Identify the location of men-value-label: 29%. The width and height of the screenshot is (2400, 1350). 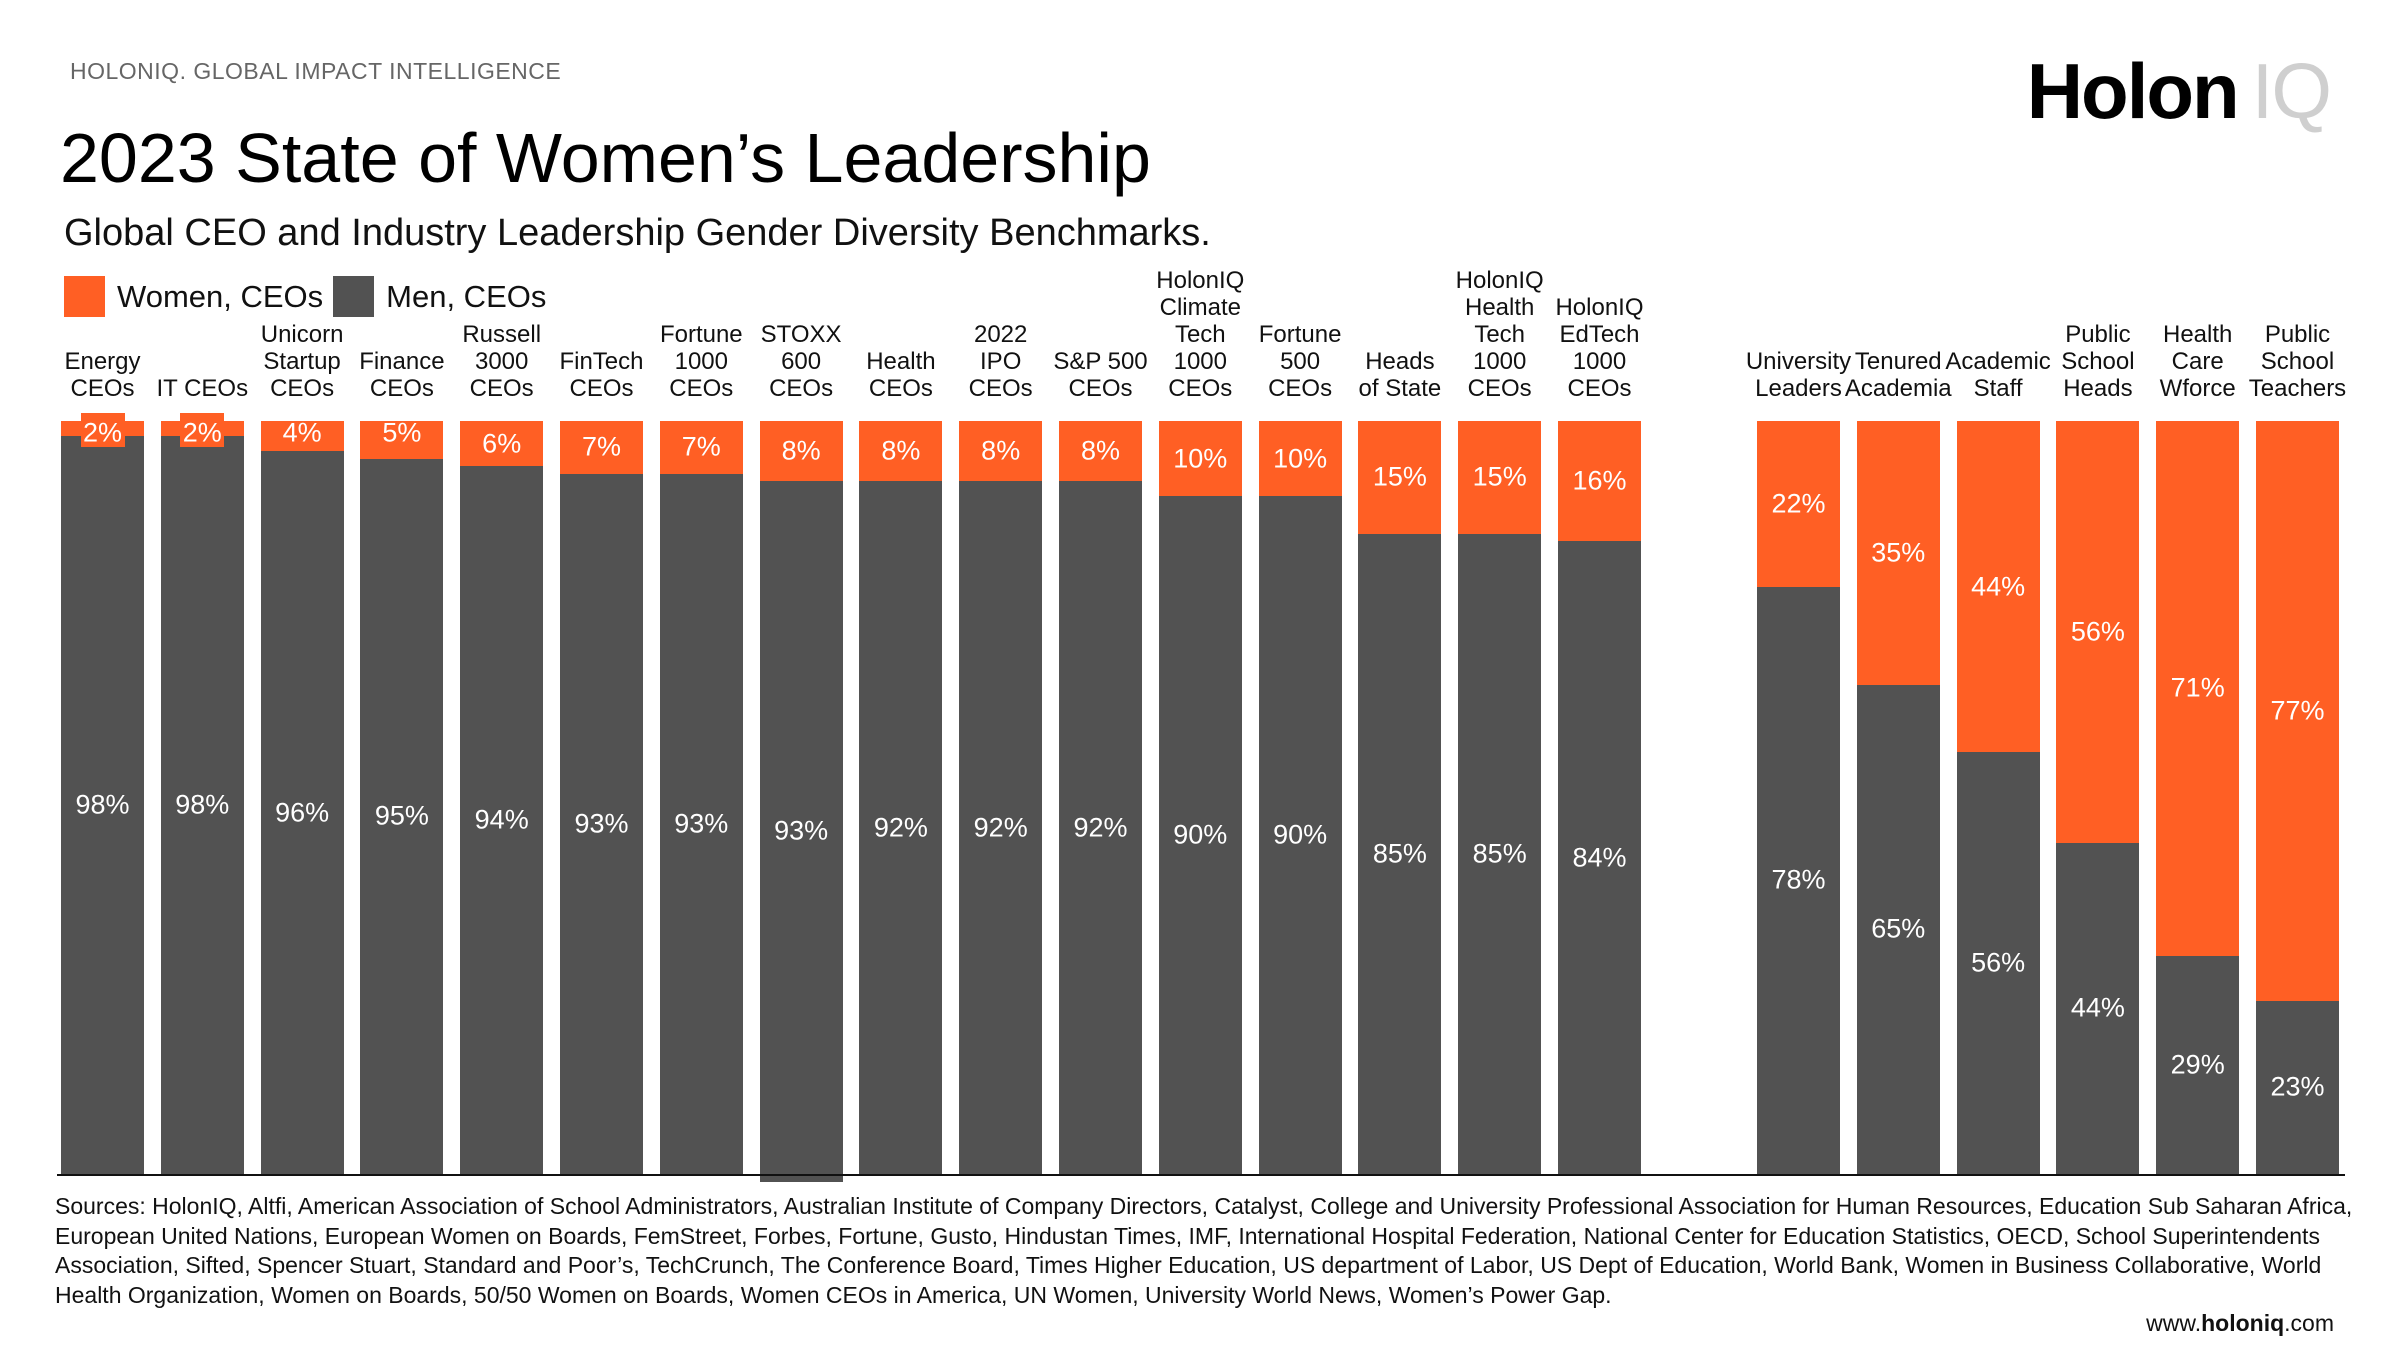
(2197, 1064).